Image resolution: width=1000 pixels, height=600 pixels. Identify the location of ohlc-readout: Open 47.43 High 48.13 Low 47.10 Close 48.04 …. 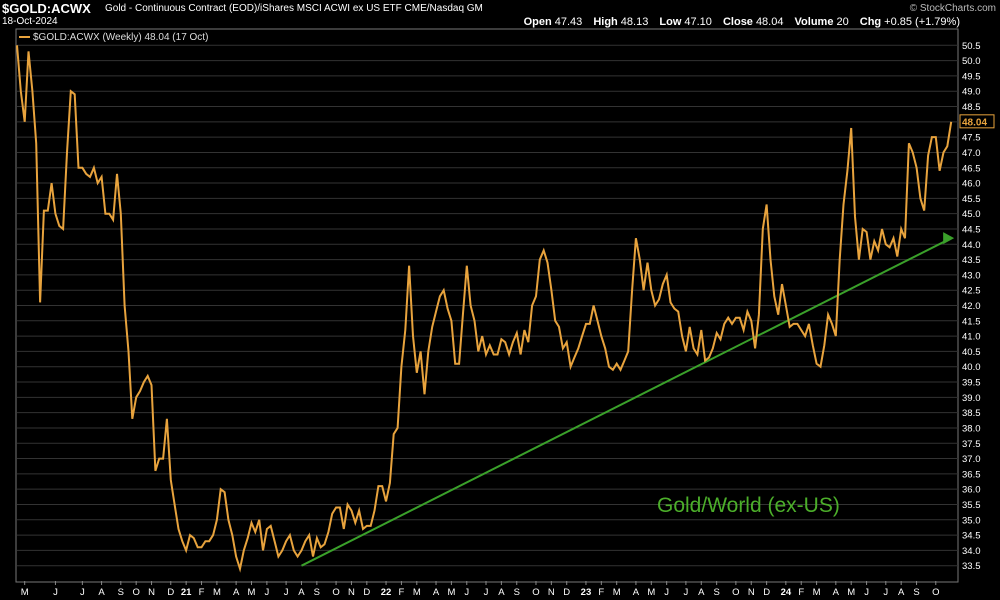
(742, 22).